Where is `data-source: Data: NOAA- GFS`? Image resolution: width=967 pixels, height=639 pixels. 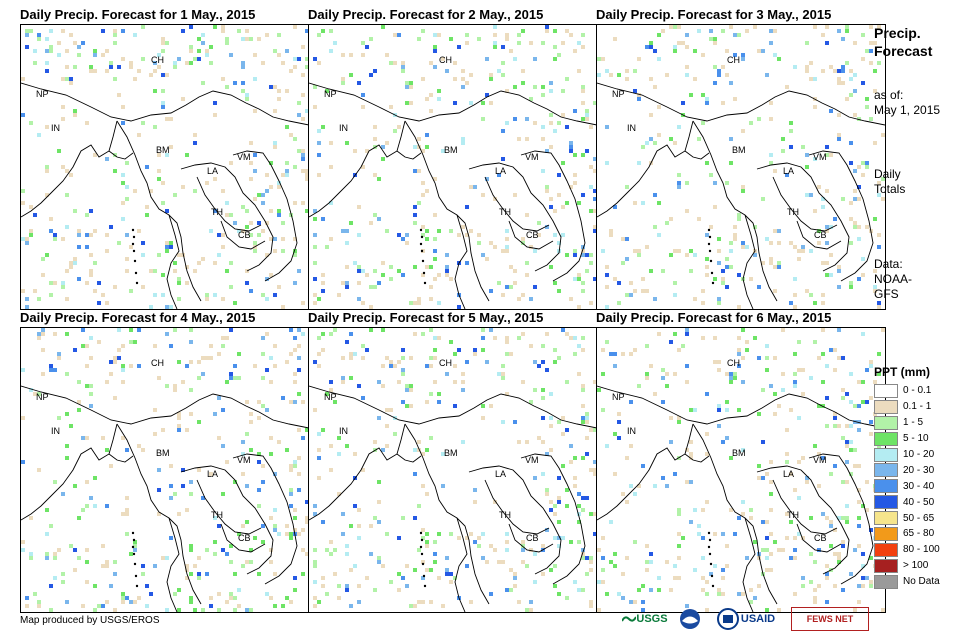
data-source: Data: NOAA- GFS is located at coordinates (919, 279).